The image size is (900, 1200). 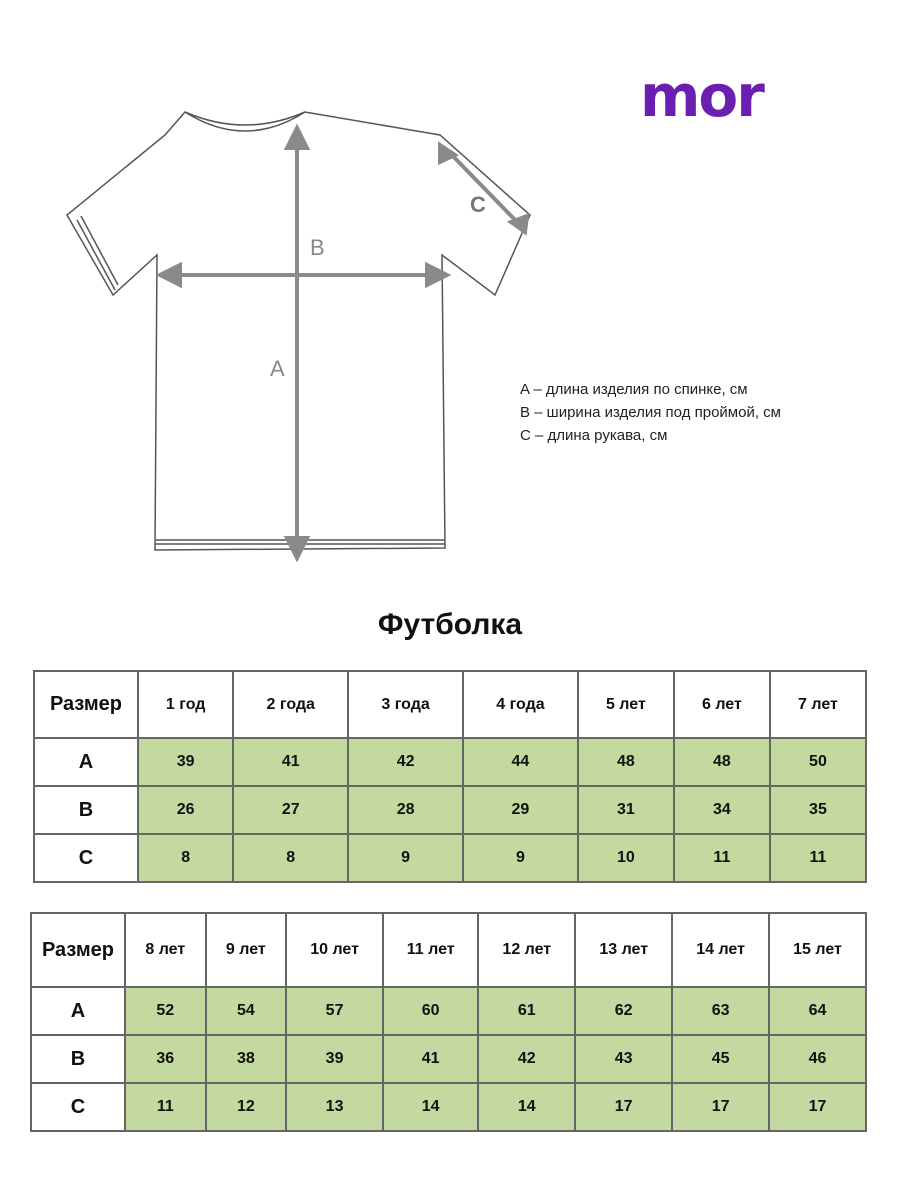 What do you see at coordinates (246, 1059) in the screenshot?
I see `value-cell: 38` at bounding box center [246, 1059].